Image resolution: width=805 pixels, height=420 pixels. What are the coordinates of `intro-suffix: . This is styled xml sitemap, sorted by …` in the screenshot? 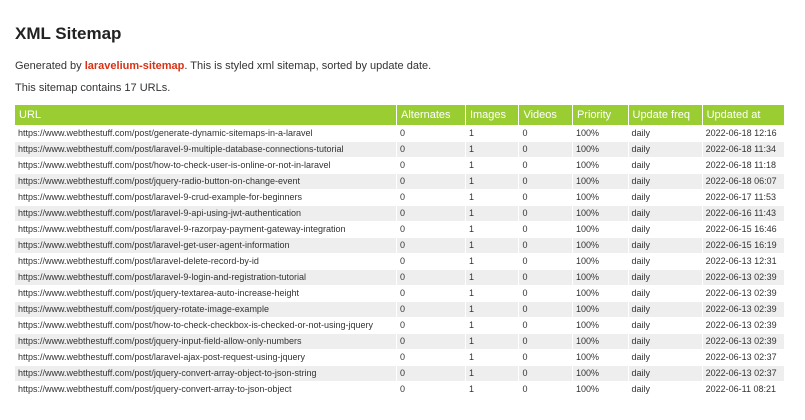 It's located at (308, 66).